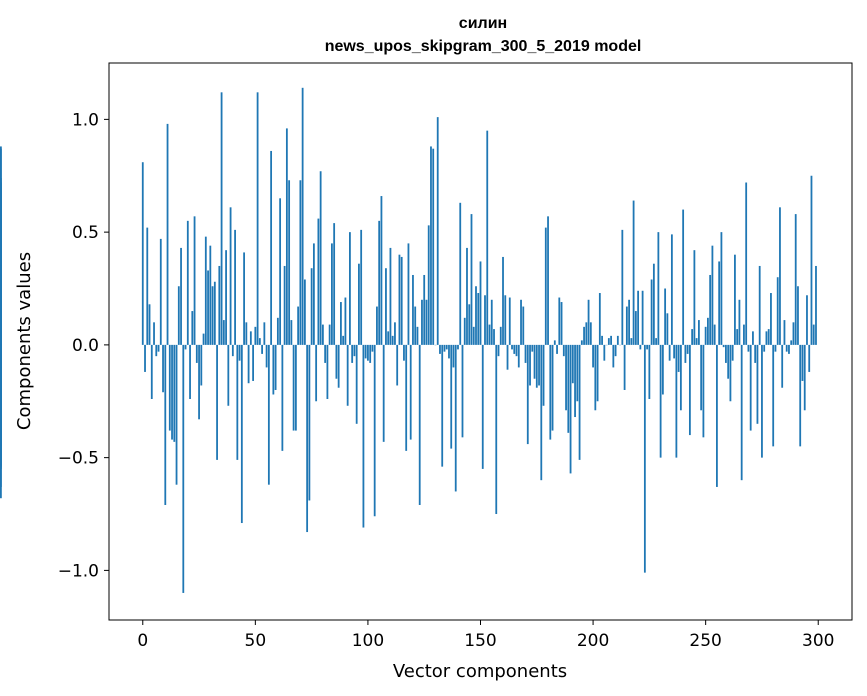 This screenshot has height=696, width=867. Describe the element at coordinates (485, 635) in the screenshot. I see `x-axis-ticks: 0 50 100 150 200 250 300` at that location.